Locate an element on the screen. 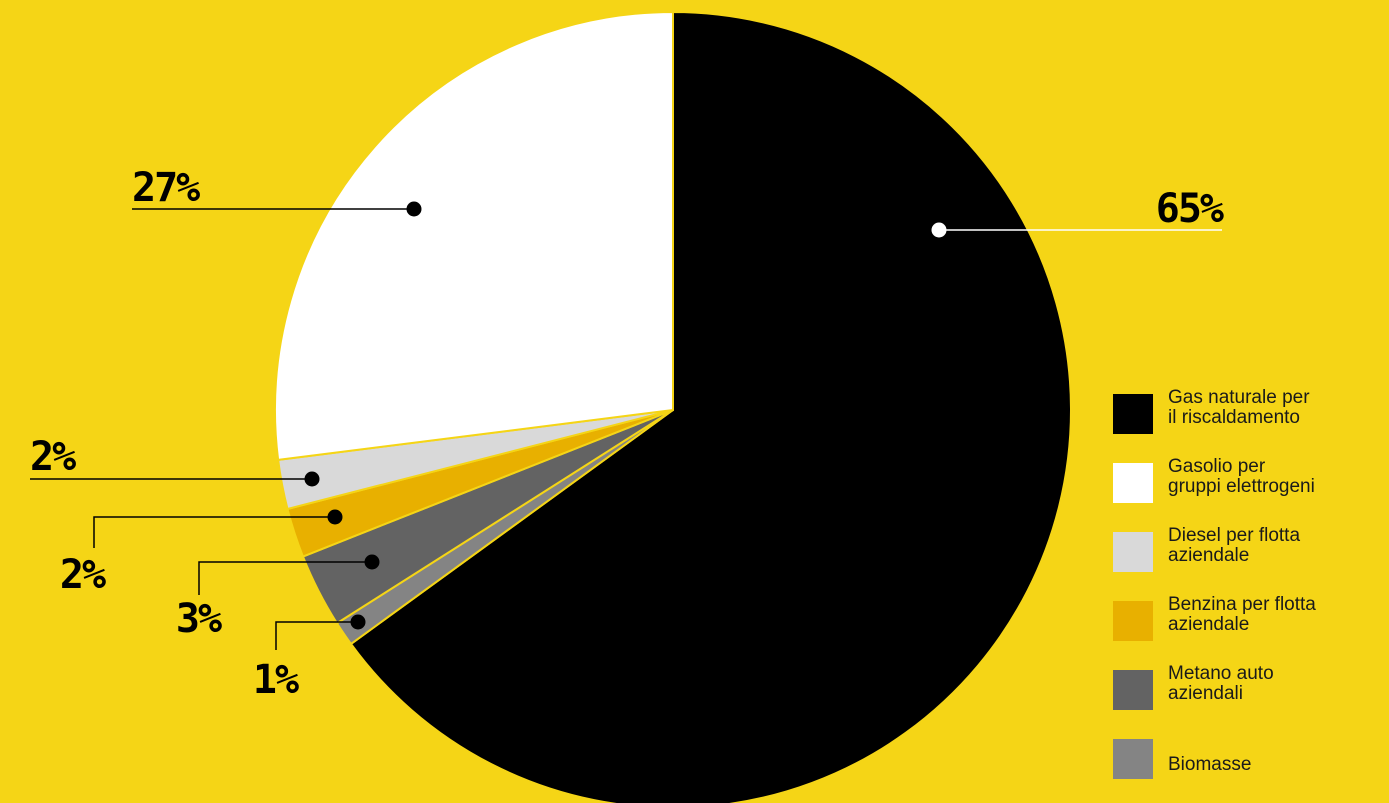  legend-label: Biomasse is located at coordinates (1210, 764).